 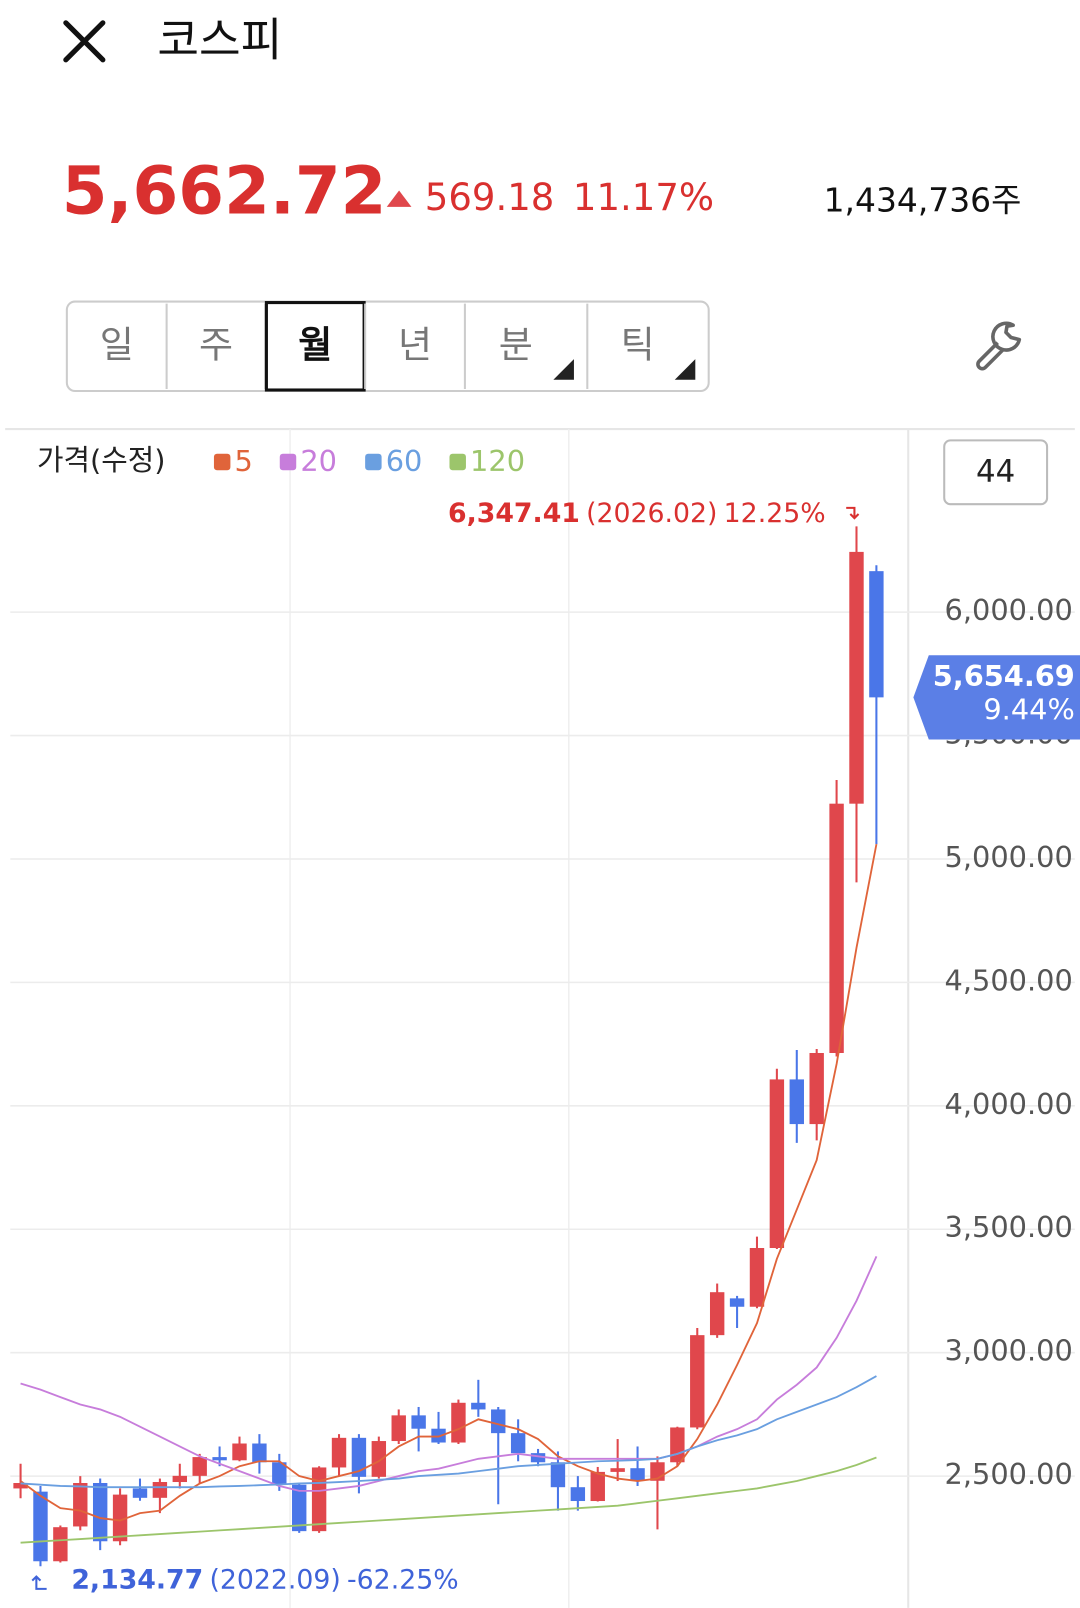 What do you see at coordinates (1009, 610) in the screenshot?
I see `y-tick-label: 6,000.00` at bounding box center [1009, 610].